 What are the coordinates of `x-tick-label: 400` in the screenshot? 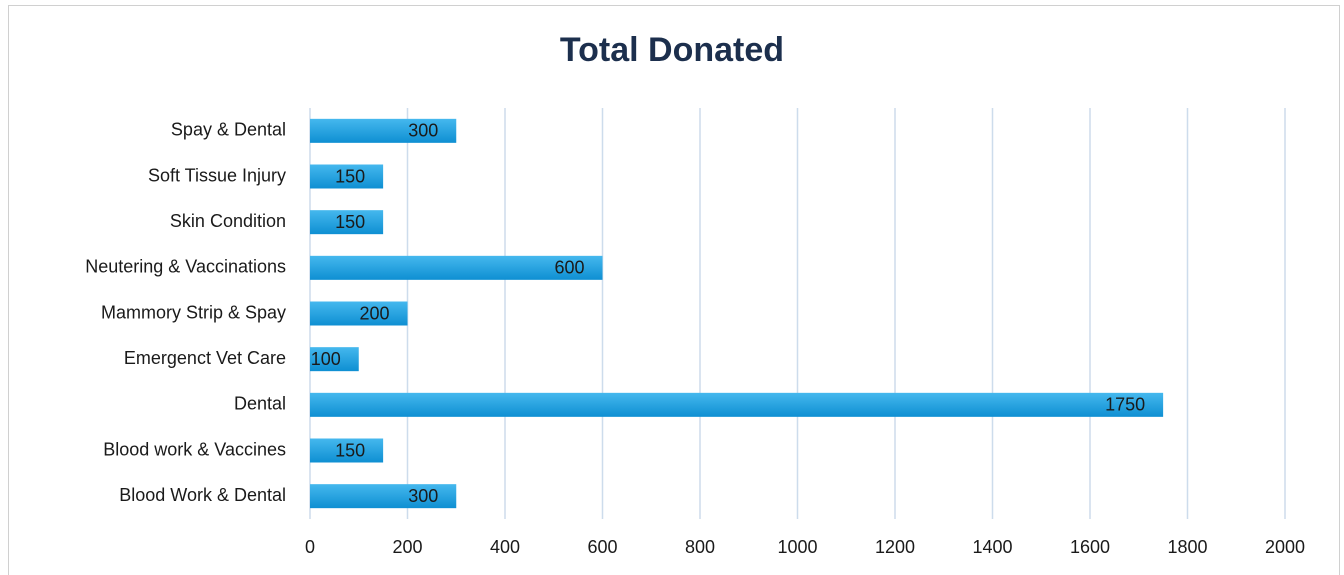 It's located at (505, 547).